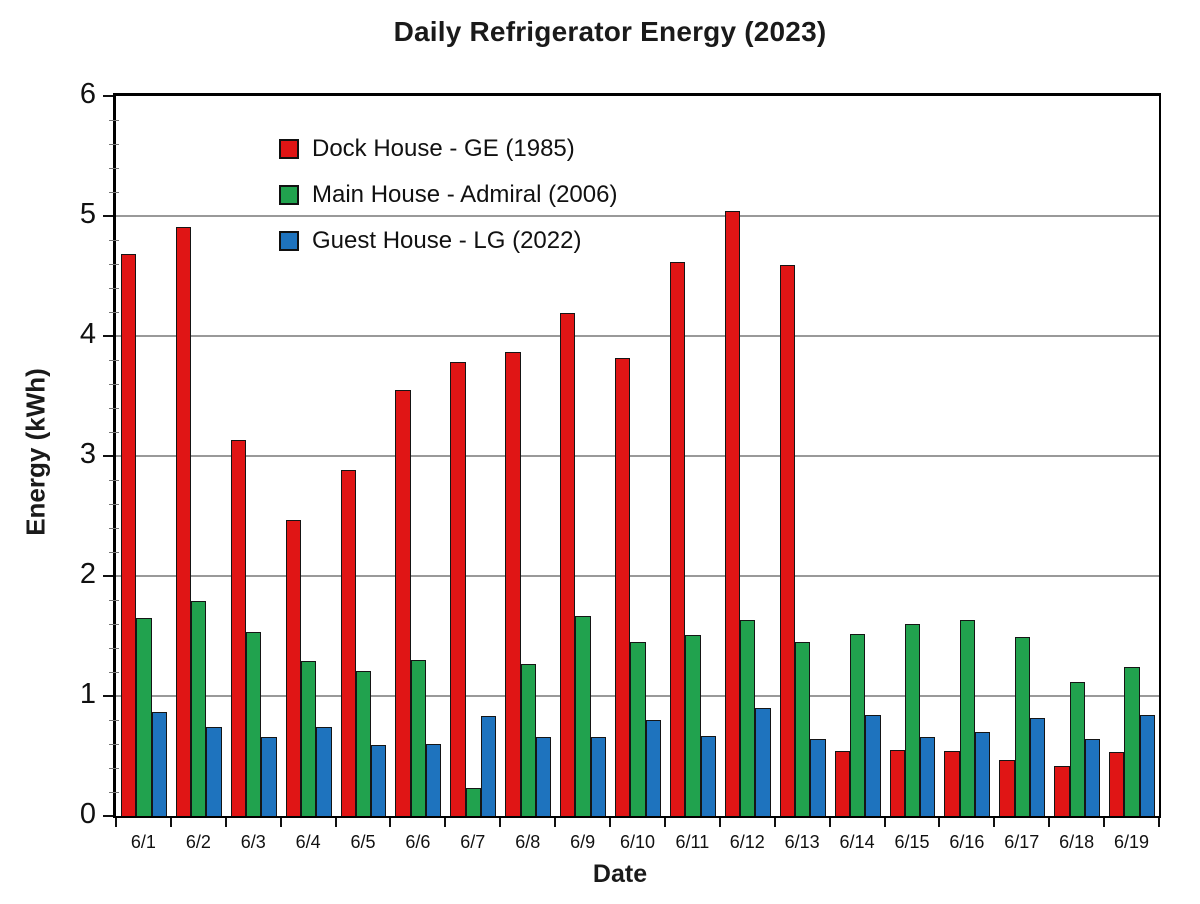 This screenshot has width=1200, height=904. What do you see at coordinates (620, 874) in the screenshot?
I see `x-axis-title: Date` at bounding box center [620, 874].